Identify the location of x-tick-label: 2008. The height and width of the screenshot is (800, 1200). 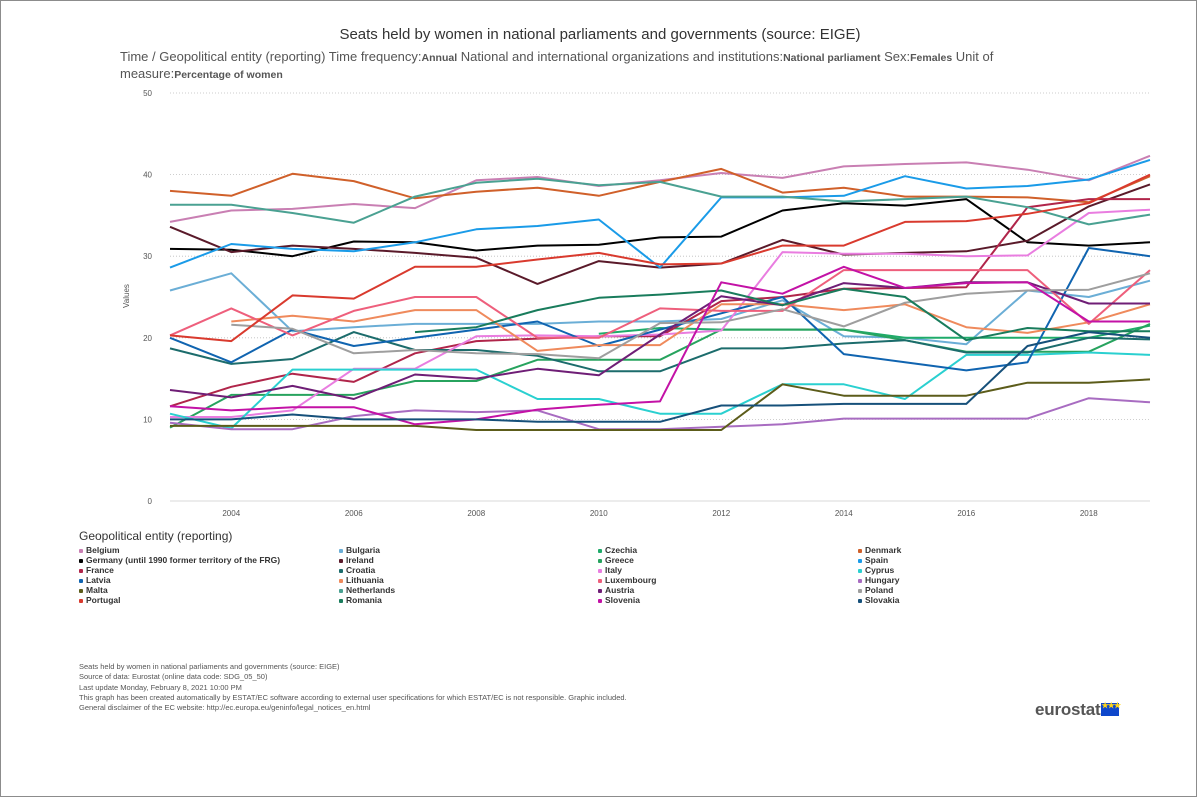
(476, 513).